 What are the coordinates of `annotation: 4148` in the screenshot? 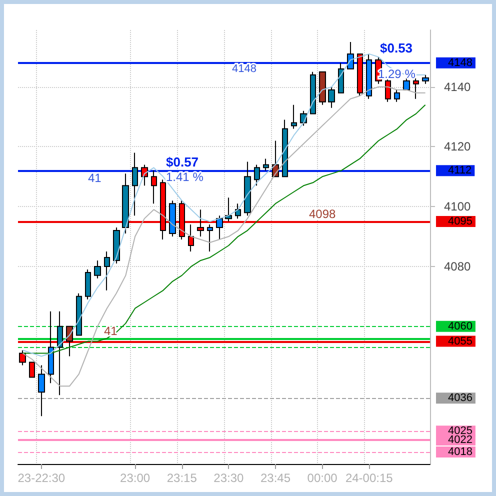 It's located at (244, 69).